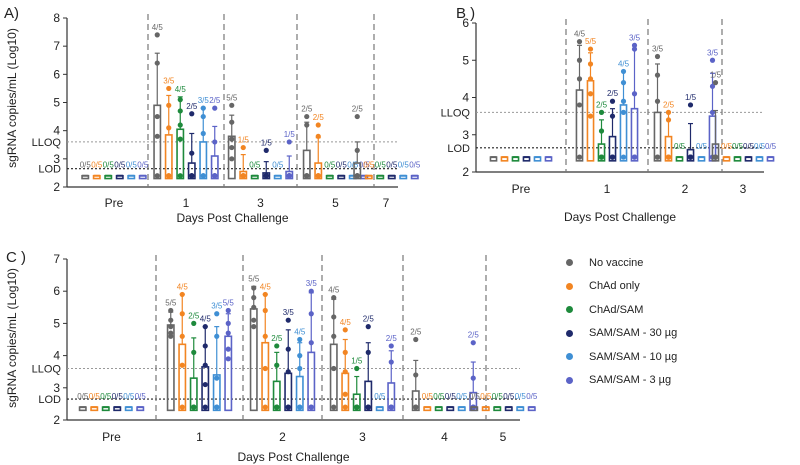 Image resolution: width=800 pixels, height=465 pixels. I want to click on x-tick-label: 2, so click(282, 437).